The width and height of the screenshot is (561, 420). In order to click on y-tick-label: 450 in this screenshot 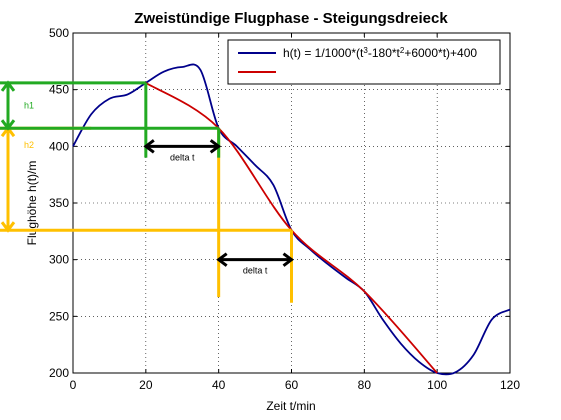, I will do `click(59, 90)`.